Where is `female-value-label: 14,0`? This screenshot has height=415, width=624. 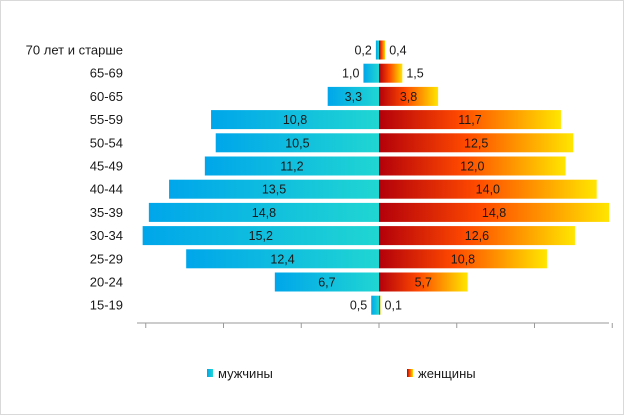 female-value-label: 14,0 is located at coordinates (488, 190).